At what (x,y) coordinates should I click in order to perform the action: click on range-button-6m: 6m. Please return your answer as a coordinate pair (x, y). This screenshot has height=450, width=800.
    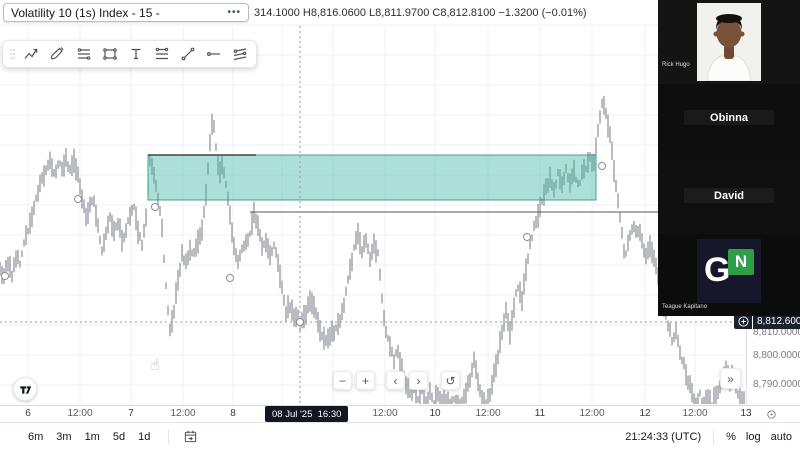
    Looking at the image, I should click on (36, 436).